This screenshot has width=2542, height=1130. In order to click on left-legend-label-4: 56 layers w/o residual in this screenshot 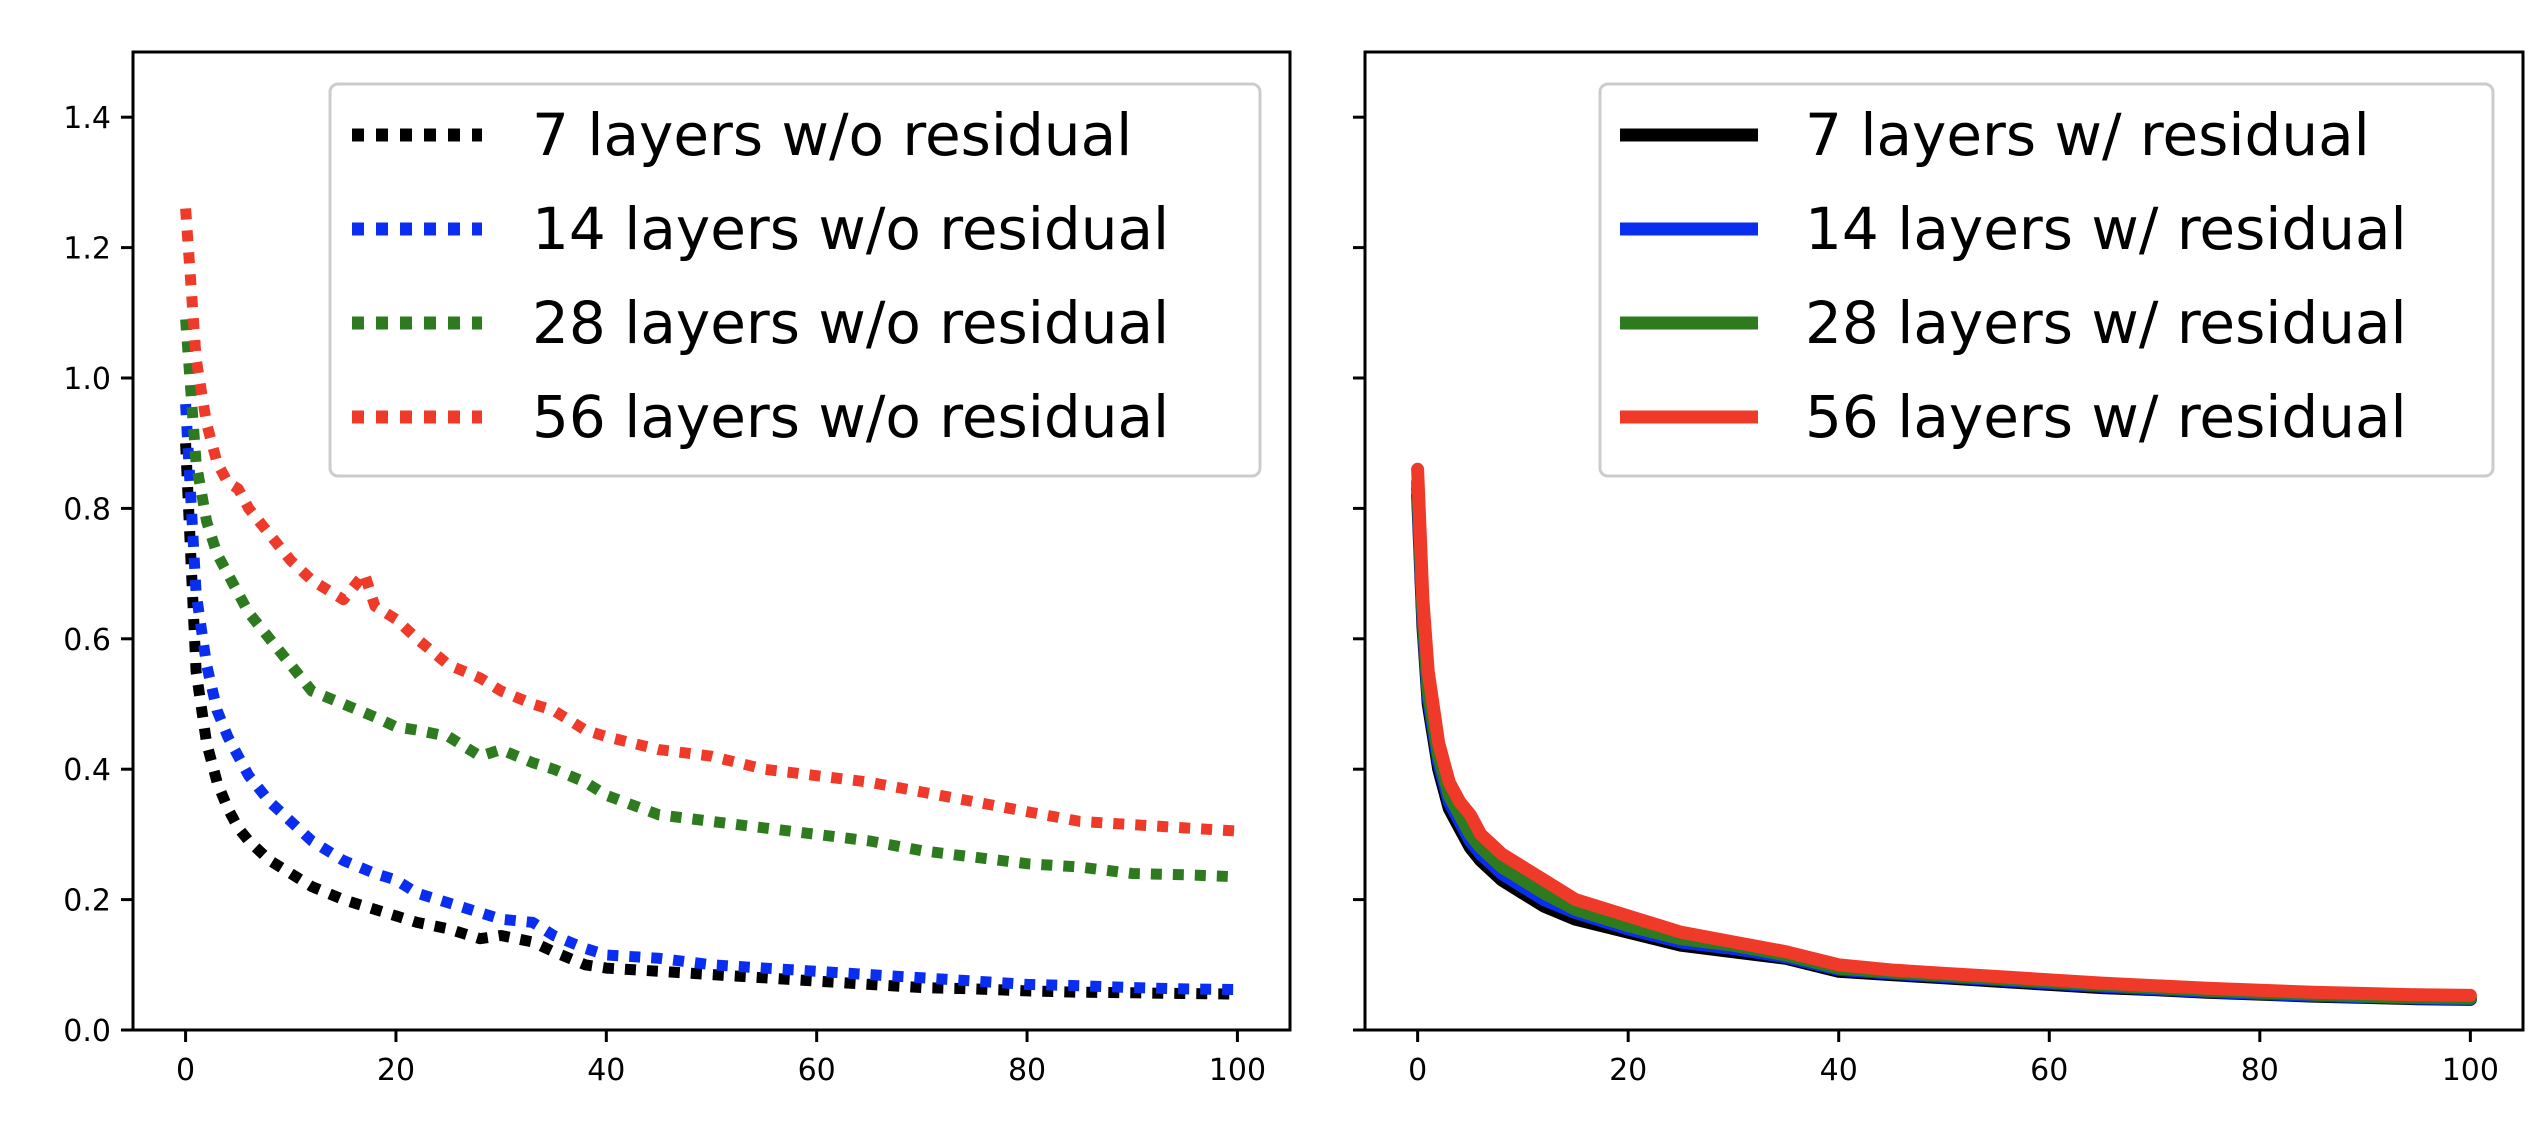, I will do `click(850, 417)`.